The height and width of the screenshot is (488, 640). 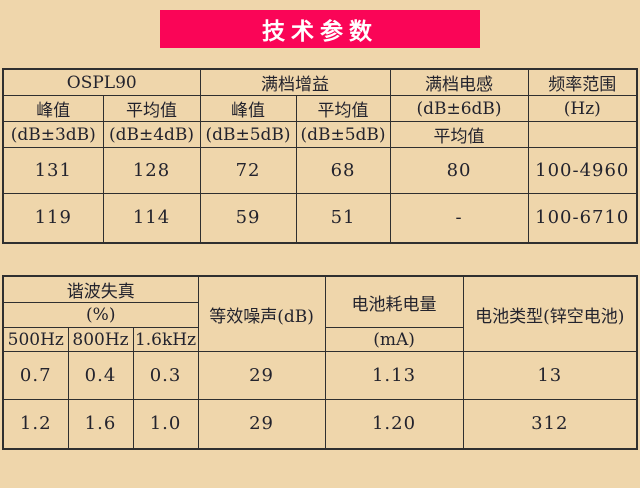 I want to click on t1-header-db5a: (dB±5dB), so click(x=248, y=134).